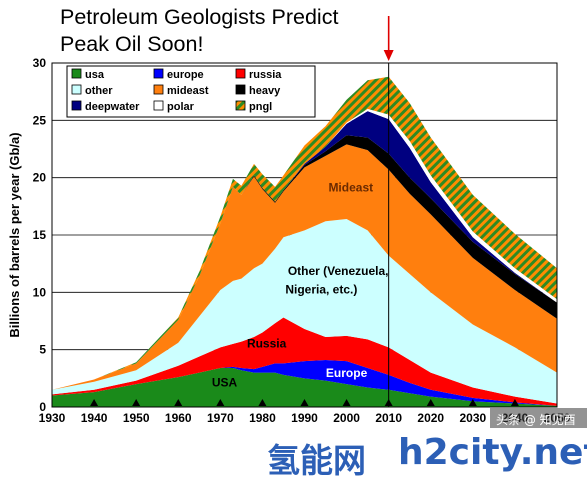 This screenshot has width=587, height=482. What do you see at coordinates (430, 402) in the screenshot?
I see `axis-marker-2020` at bounding box center [430, 402].